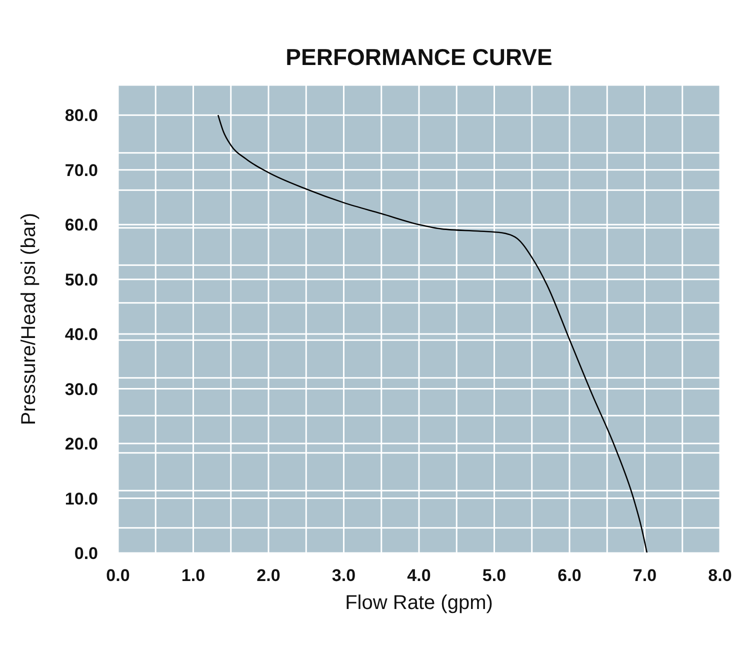 The height and width of the screenshot is (649, 736). I want to click on x-tick-label: 0.0, so click(118, 576).